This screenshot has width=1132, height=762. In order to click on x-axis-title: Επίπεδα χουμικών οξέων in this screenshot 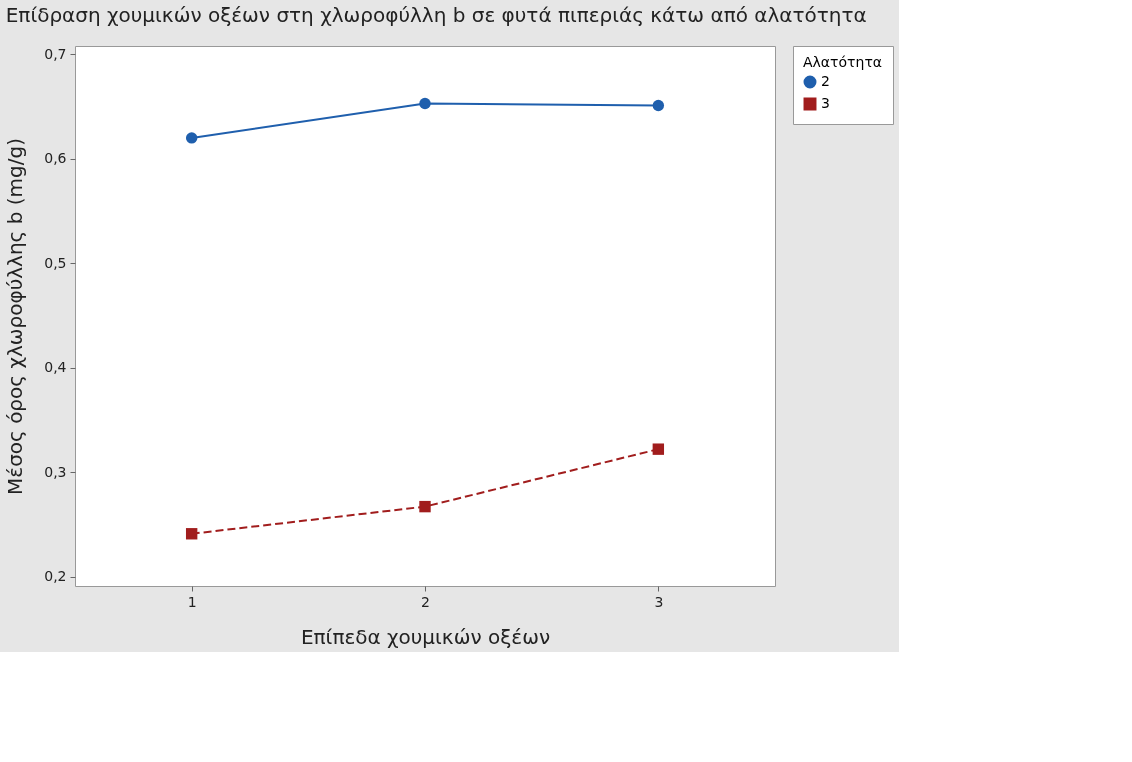, I will do `click(425, 636)`.